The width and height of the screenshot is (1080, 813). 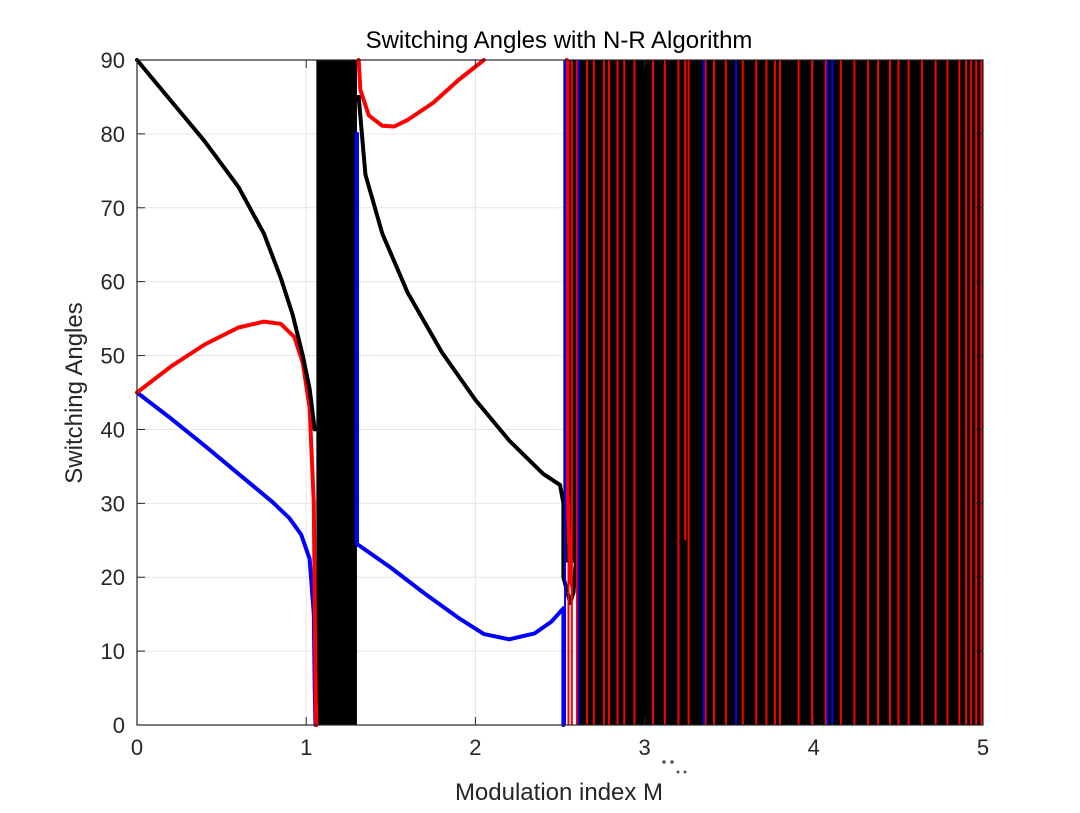 What do you see at coordinates (814, 747) in the screenshot?
I see `x-tick-label: 4` at bounding box center [814, 747].